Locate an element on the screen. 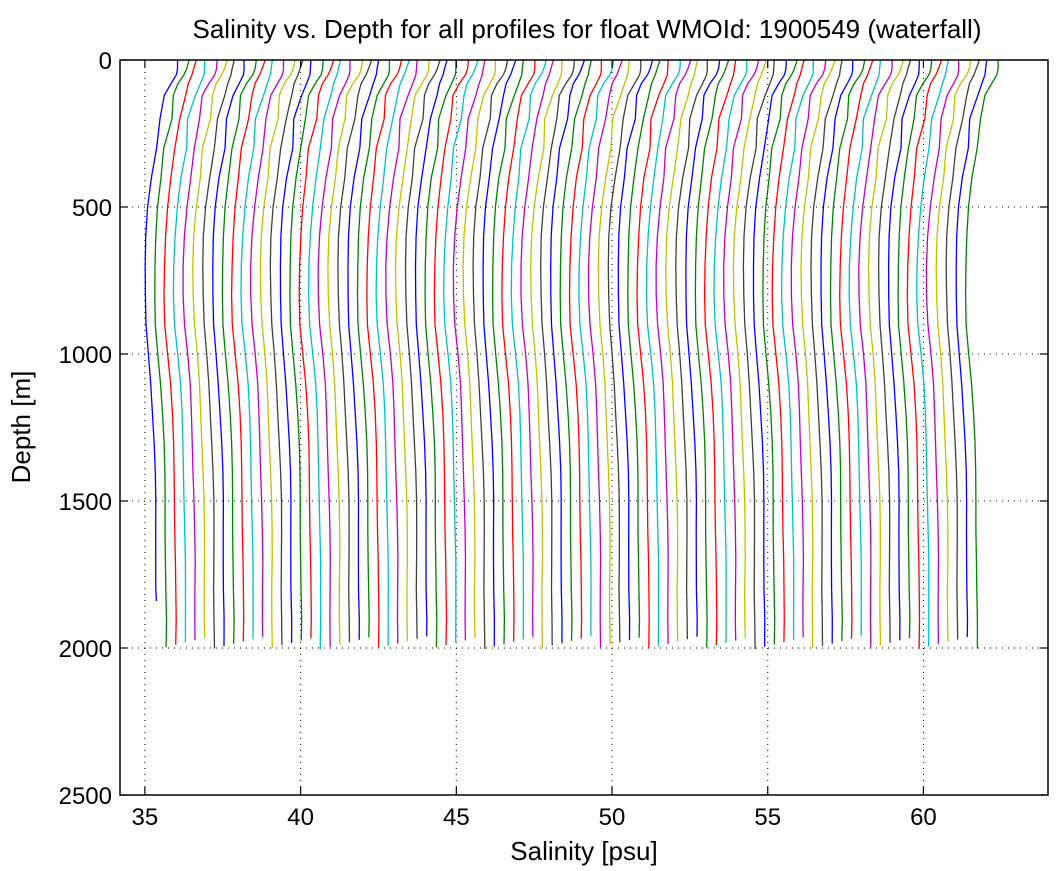 This screenshot has width=1056, height=871. y-tick-label: 1500 is located at coordinates (85, 502).